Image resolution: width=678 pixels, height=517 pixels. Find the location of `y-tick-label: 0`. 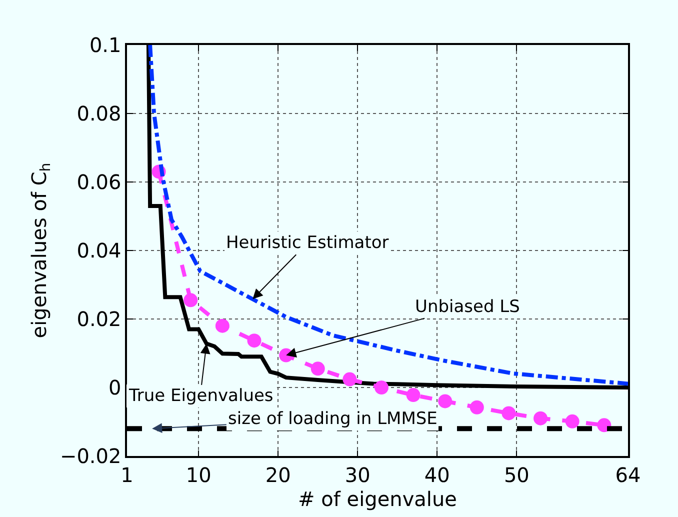

y-tick-label: 0 is located at coordinates (115, 388).